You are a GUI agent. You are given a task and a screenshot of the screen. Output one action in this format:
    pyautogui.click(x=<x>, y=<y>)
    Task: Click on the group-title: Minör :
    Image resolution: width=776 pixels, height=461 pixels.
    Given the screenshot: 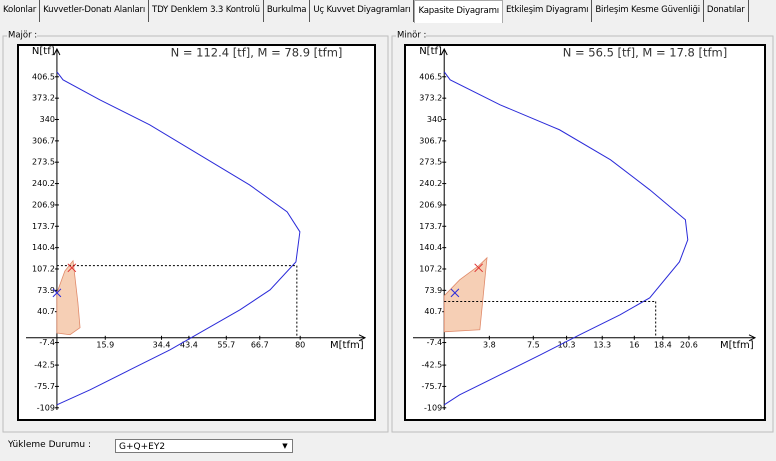 What is the action you would take?
    pyautogui.click(x=411, y=36)
    